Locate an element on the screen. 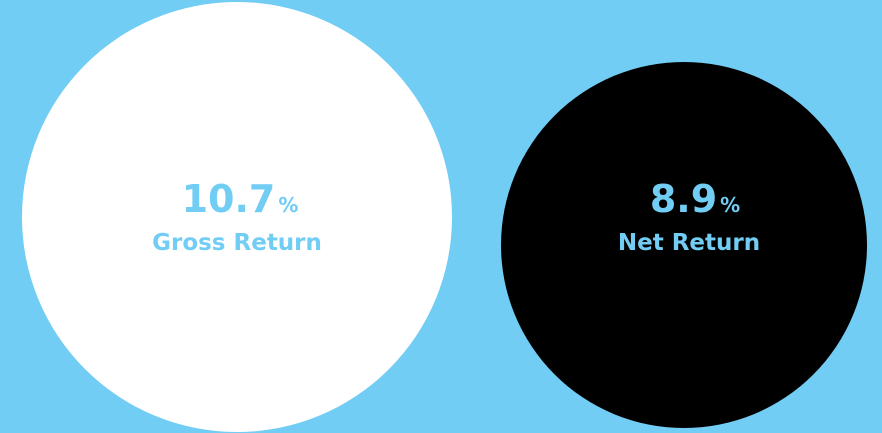  gross-unit: % is located at coordinates (288, 205).